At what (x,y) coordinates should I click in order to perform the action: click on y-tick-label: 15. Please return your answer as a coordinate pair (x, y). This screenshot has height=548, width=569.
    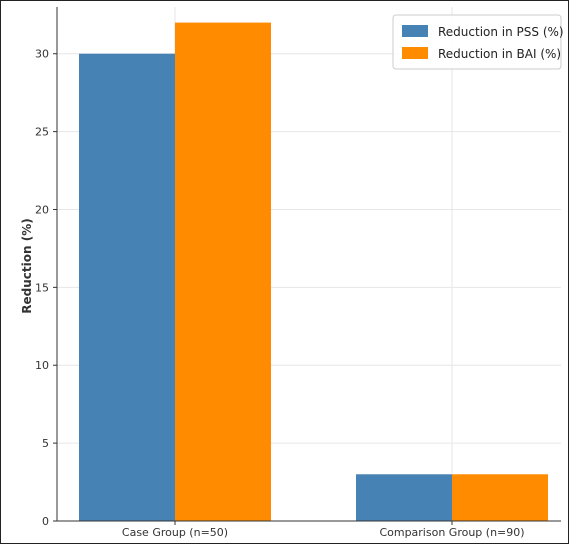
    Looking at the image, I should click on (42, 287).